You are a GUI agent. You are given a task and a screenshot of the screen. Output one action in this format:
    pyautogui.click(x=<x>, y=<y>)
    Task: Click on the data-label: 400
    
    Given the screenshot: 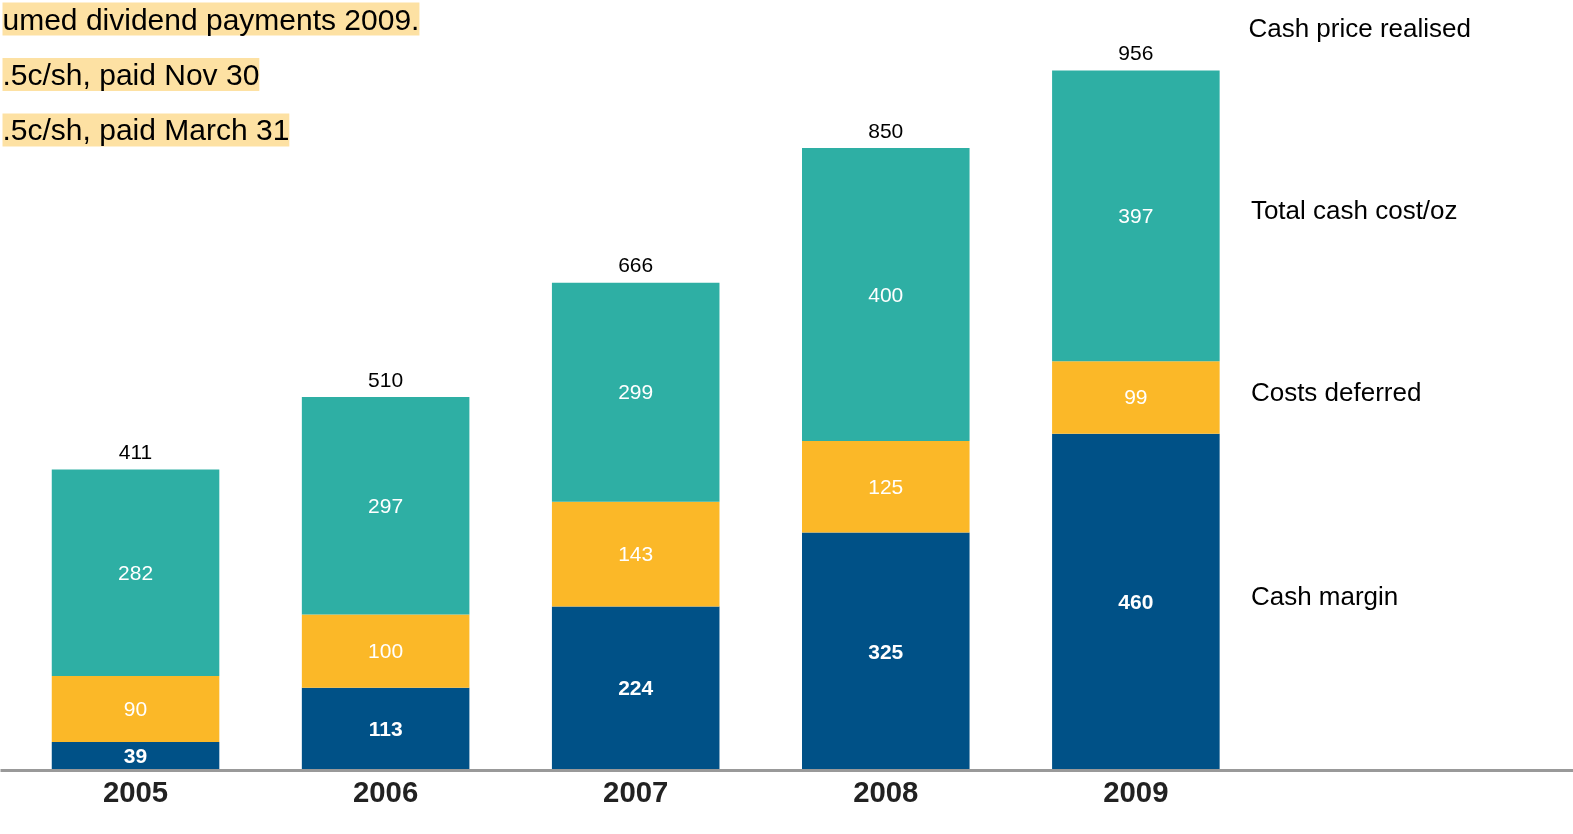 What is the action you would take?
    pyautogui.click(x=886, y=294)
    